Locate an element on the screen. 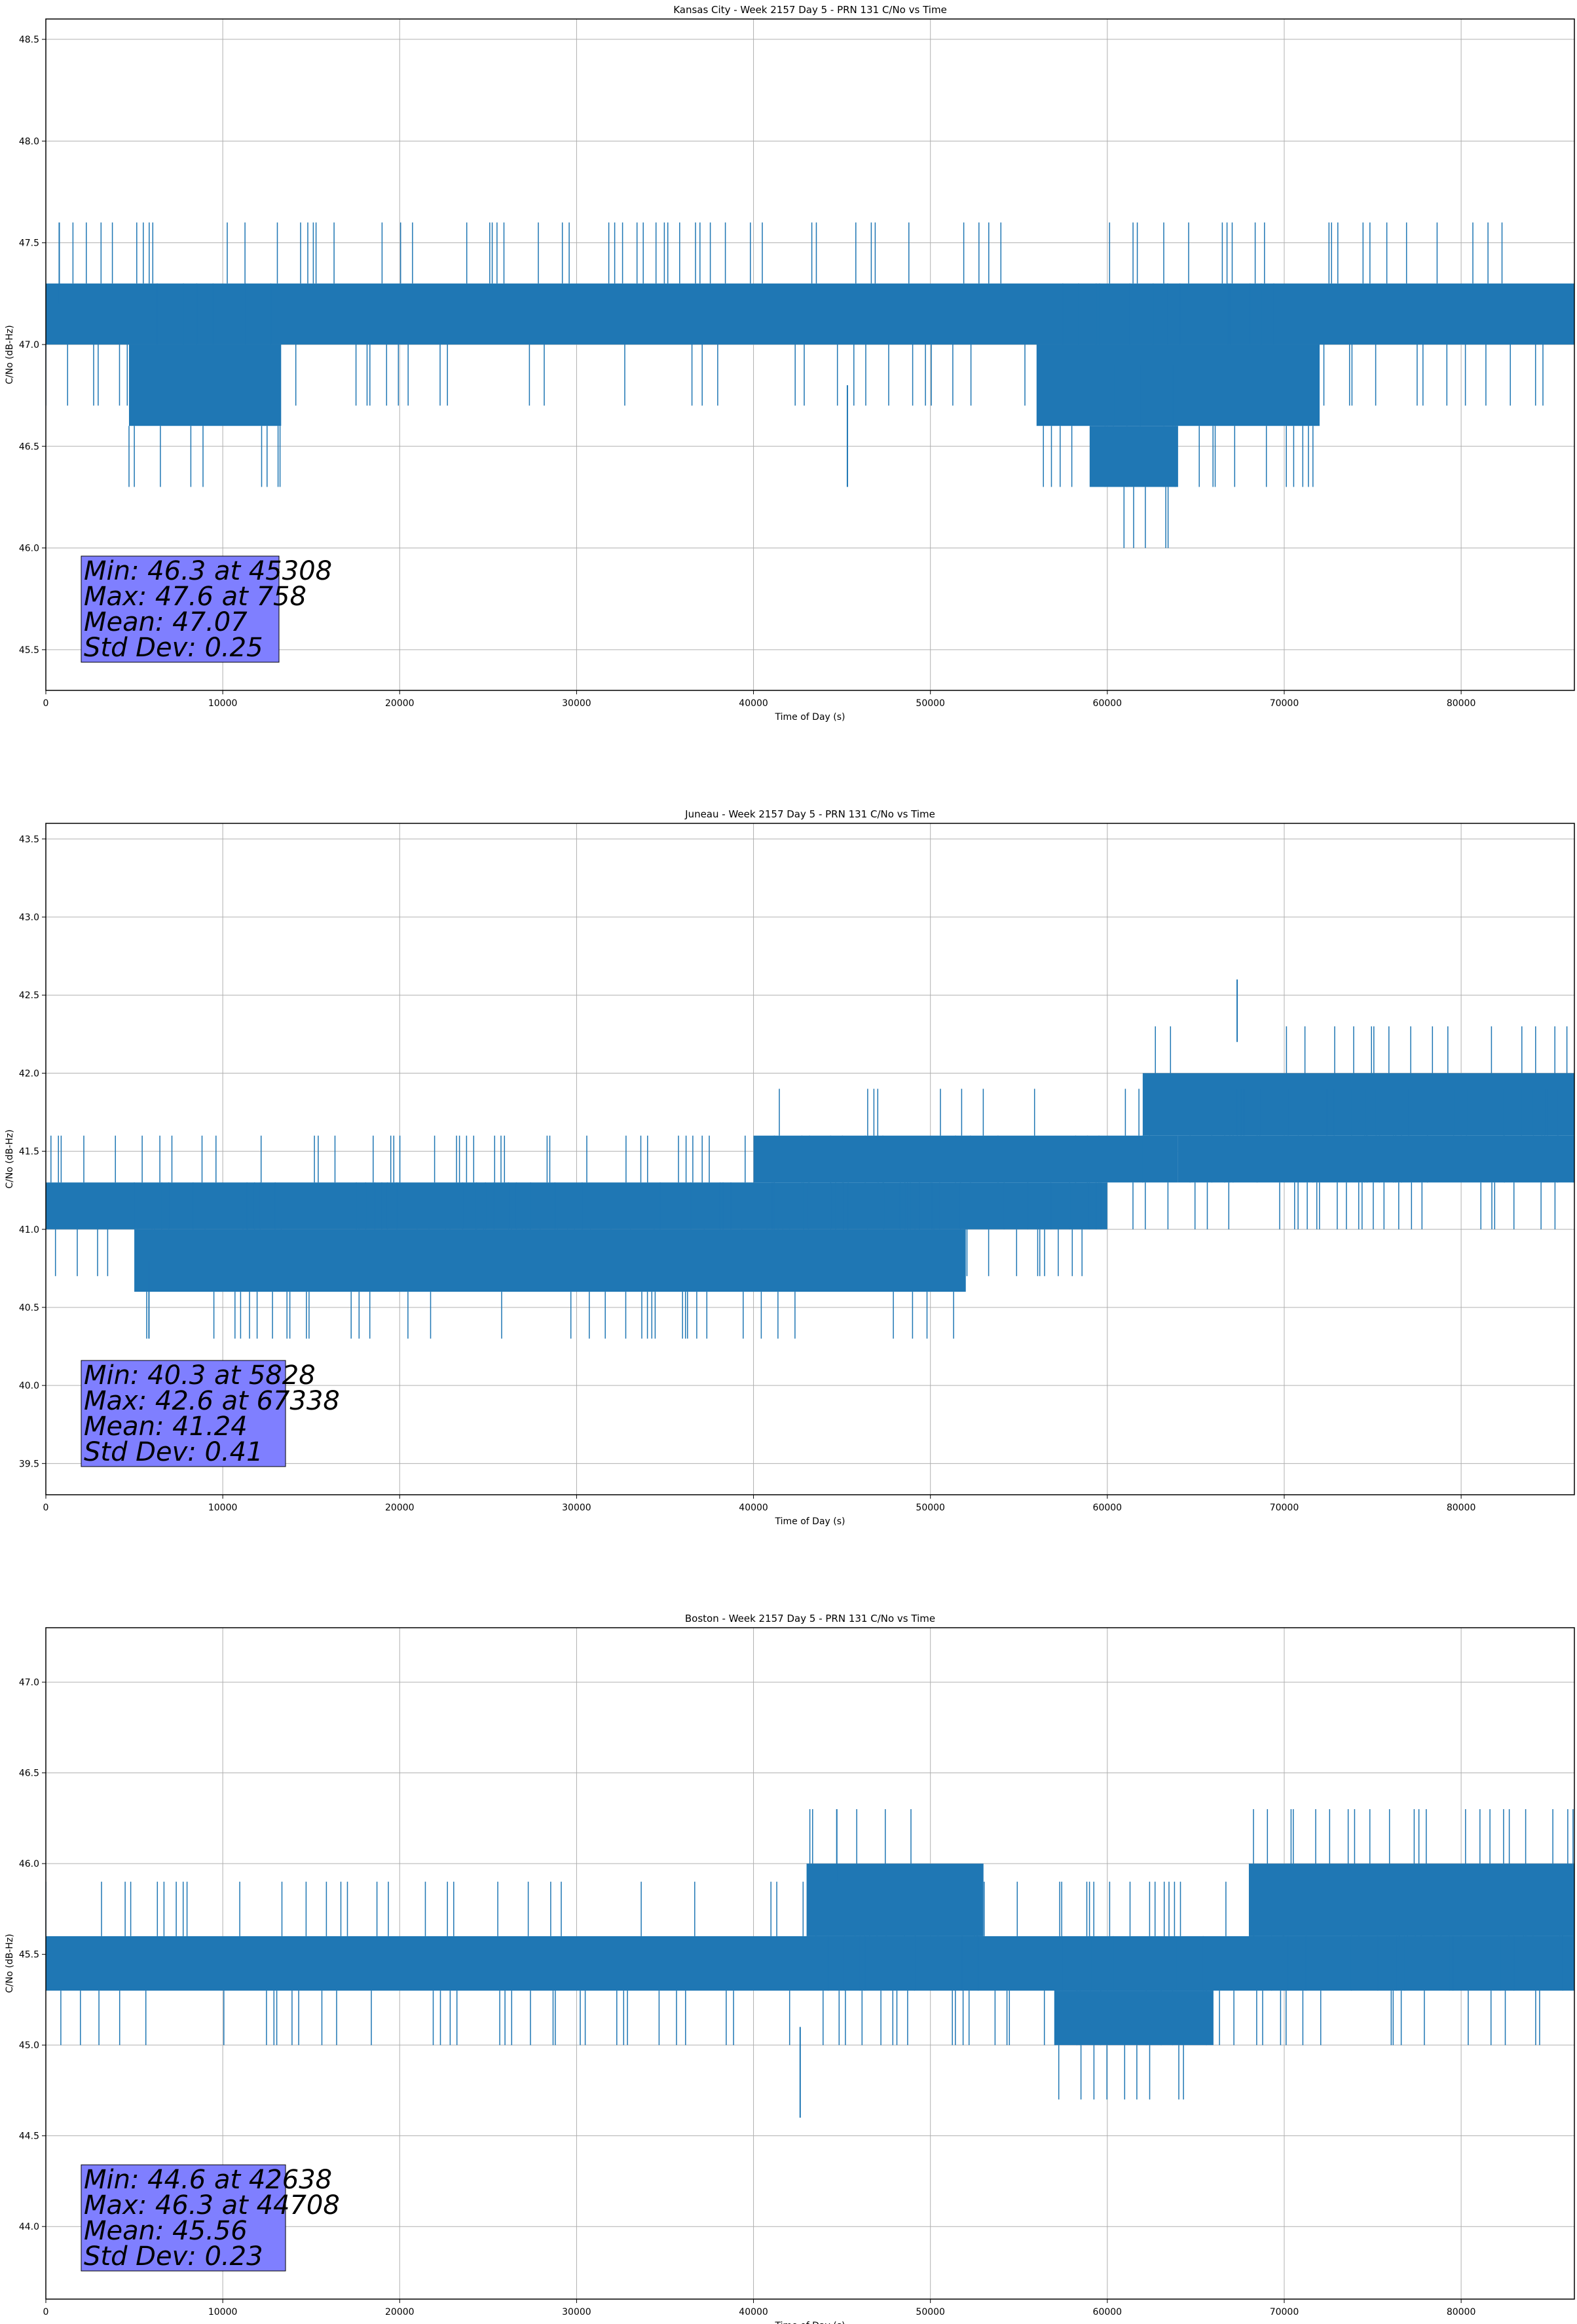 This screenshot has height=2324, width=1577. y-tick-label: 43.5 is located at coordinates (29, 839).